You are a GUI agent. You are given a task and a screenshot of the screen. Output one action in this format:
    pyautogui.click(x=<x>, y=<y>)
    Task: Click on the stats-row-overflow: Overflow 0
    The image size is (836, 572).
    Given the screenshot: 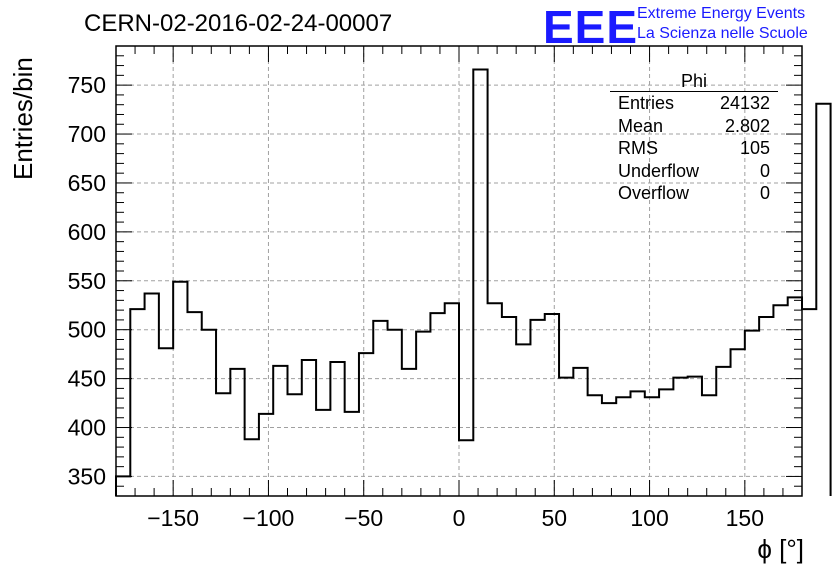 What is the action you would take?
    pyautogui.click(x=694, y=193)
    